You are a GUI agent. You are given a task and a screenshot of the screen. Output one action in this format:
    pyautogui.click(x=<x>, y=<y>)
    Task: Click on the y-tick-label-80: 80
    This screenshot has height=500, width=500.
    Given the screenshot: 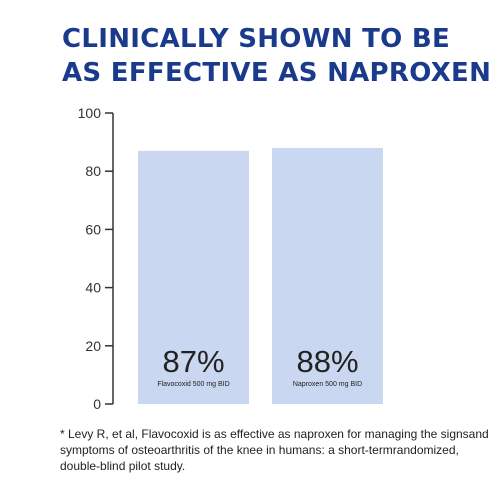 What is the action you would take?
    pyautogui.click(x=93, y=171)
    